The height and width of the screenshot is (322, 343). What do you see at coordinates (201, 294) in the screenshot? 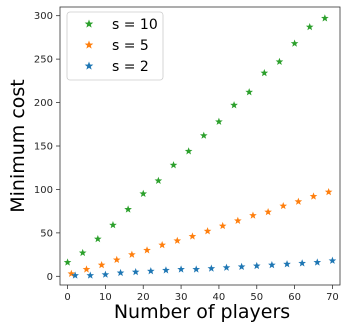
I see `x-axis-ticks: 0 10 20 30 40 50 60 70` at bounding box center [201, 294].